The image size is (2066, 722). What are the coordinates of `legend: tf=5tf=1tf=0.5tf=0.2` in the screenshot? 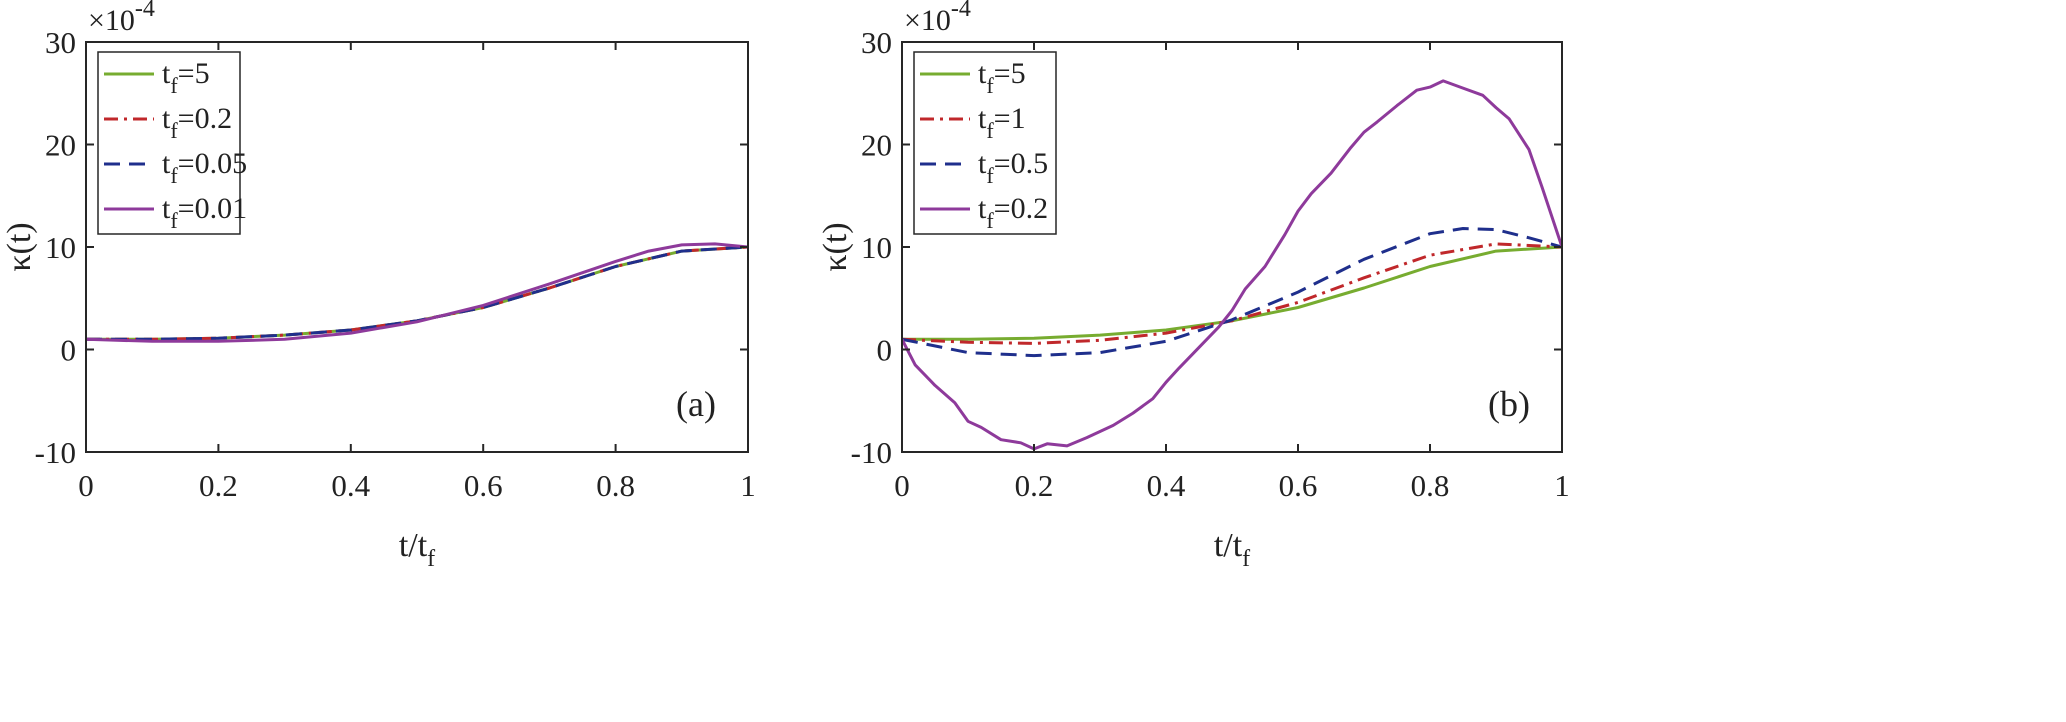 It's located at (985, 143).